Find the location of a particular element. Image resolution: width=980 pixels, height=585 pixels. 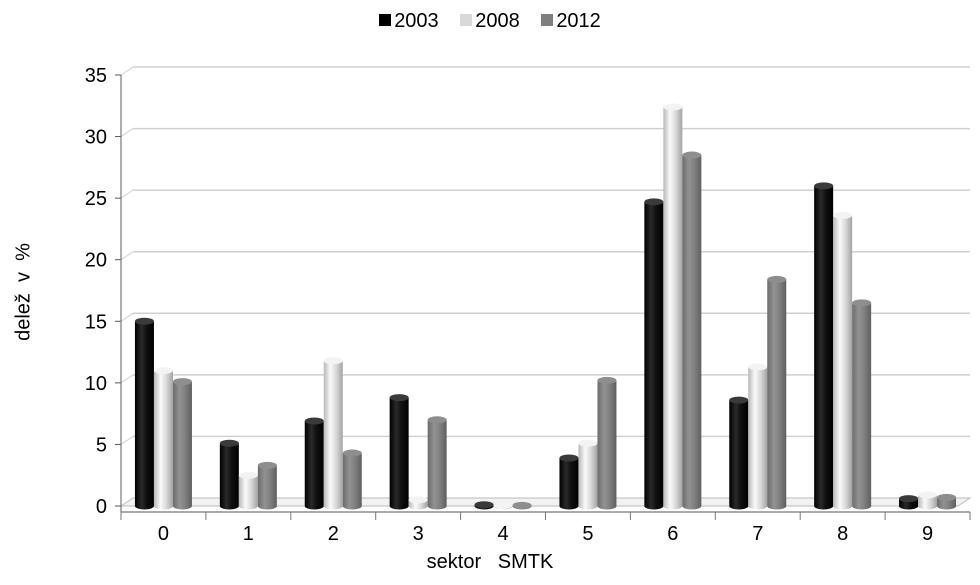

legend-label-2003: 2003 is located at coordinates (416, 21).